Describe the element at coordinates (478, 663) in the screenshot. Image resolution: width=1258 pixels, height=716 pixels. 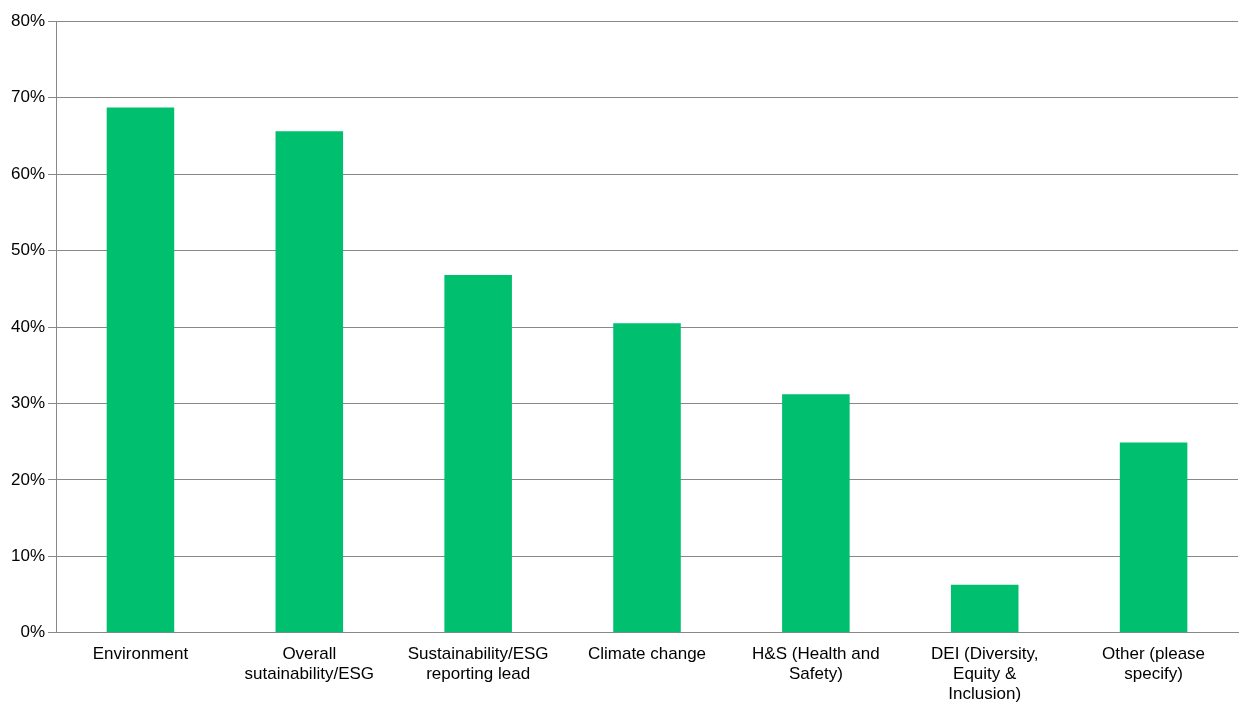
I see `x-tick-label: Sustainability/ESG reporting lead` at that location.